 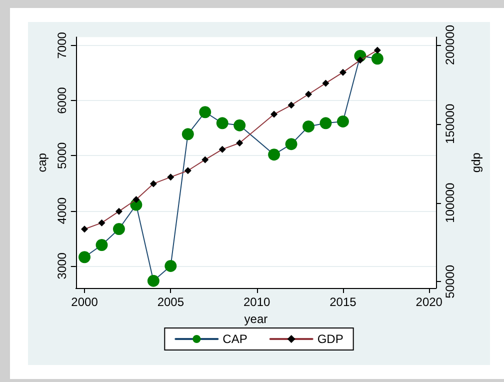 What do you see at coordinates (235, 339) in the screenshot?
I see `legend-label: CAP` at bounding box center [235, 339].